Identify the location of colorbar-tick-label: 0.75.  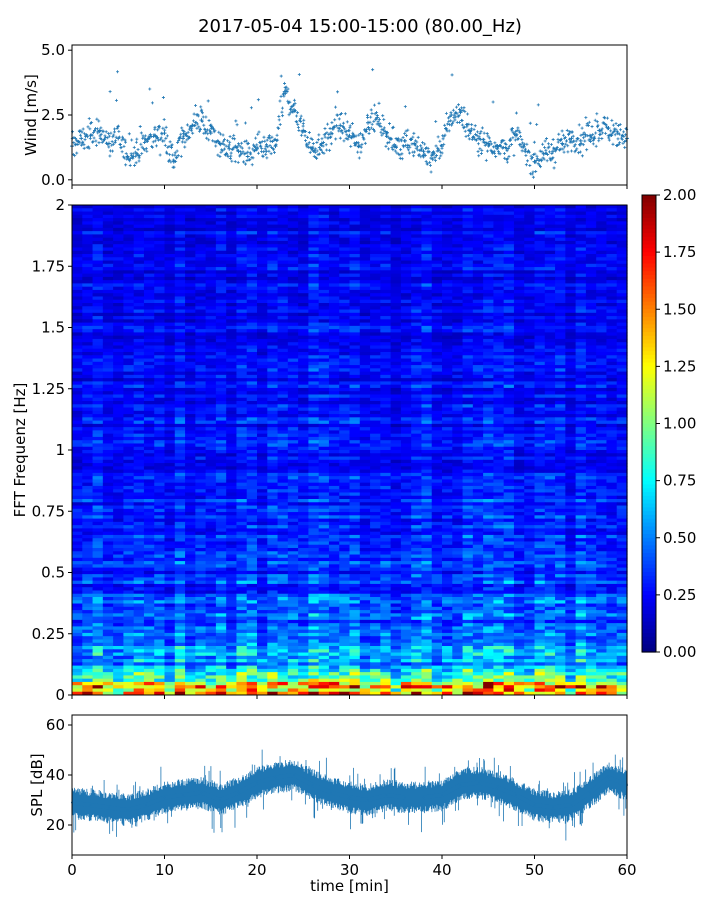
(679, 481).